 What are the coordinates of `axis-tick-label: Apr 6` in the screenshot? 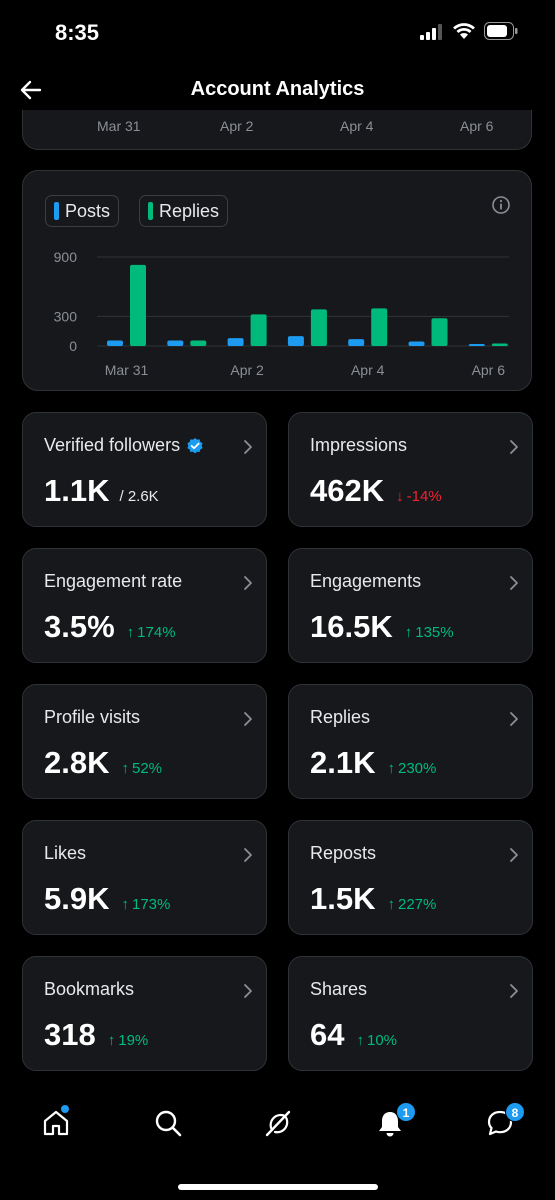 It's located at (477, 126).